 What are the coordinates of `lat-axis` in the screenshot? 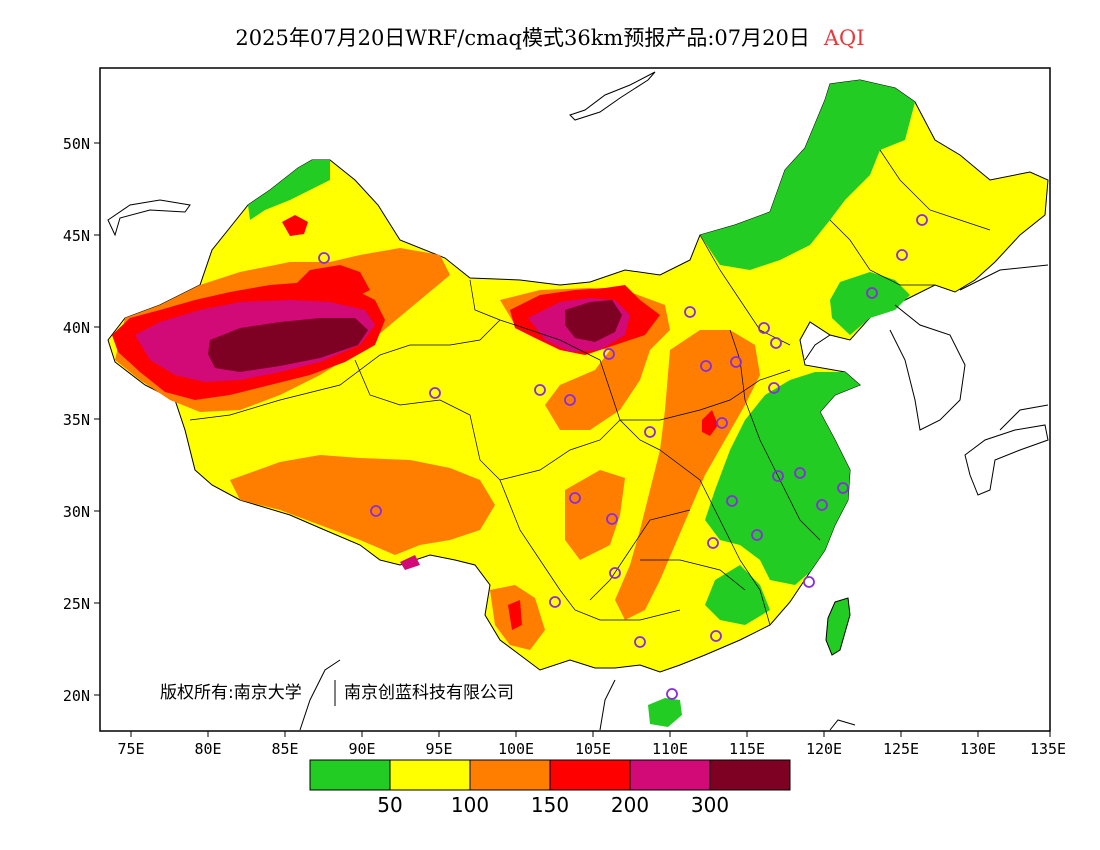 It's located at (97, 419).